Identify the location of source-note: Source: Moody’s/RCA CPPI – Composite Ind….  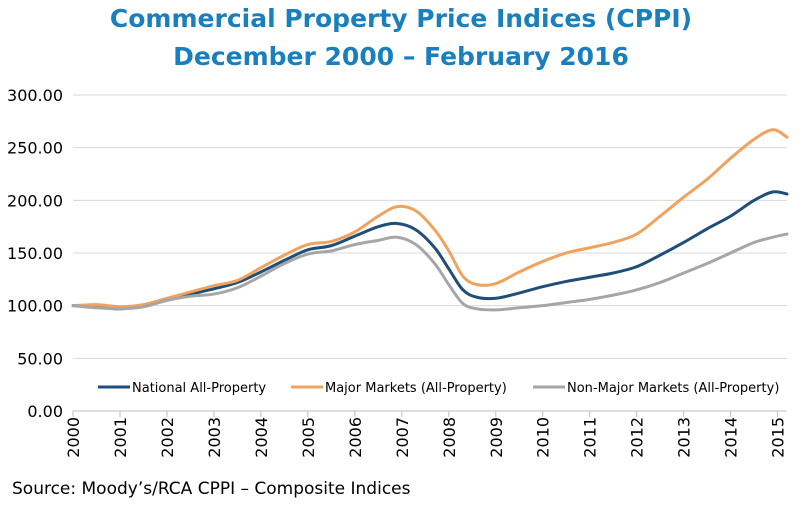
(211, 489).